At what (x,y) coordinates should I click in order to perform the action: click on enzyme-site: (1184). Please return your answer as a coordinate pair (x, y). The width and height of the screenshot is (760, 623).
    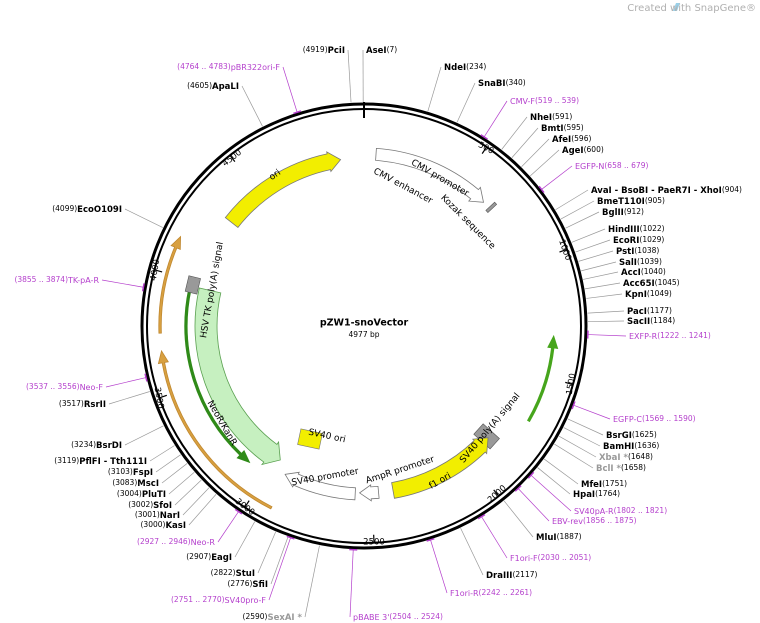
    Looking at the image, I should click on (662, 320).